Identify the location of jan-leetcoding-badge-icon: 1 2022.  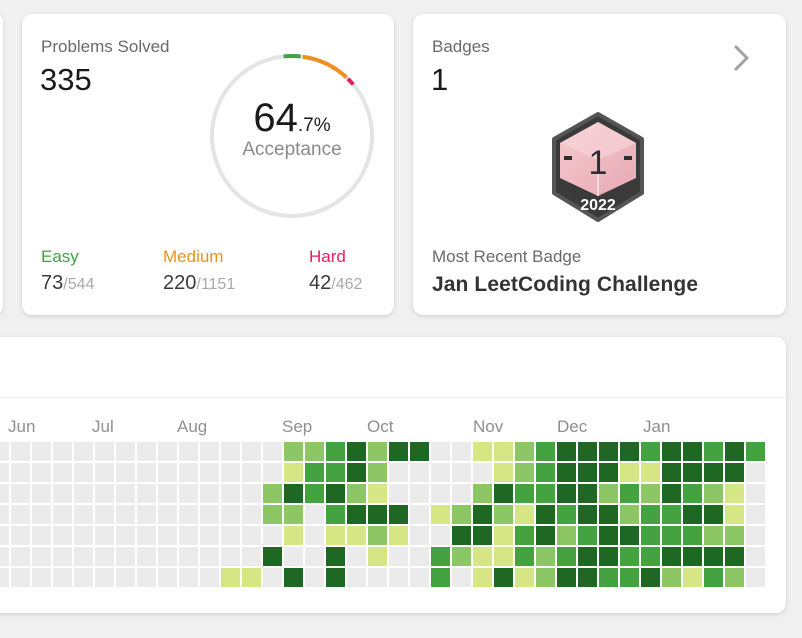
(598, 169).